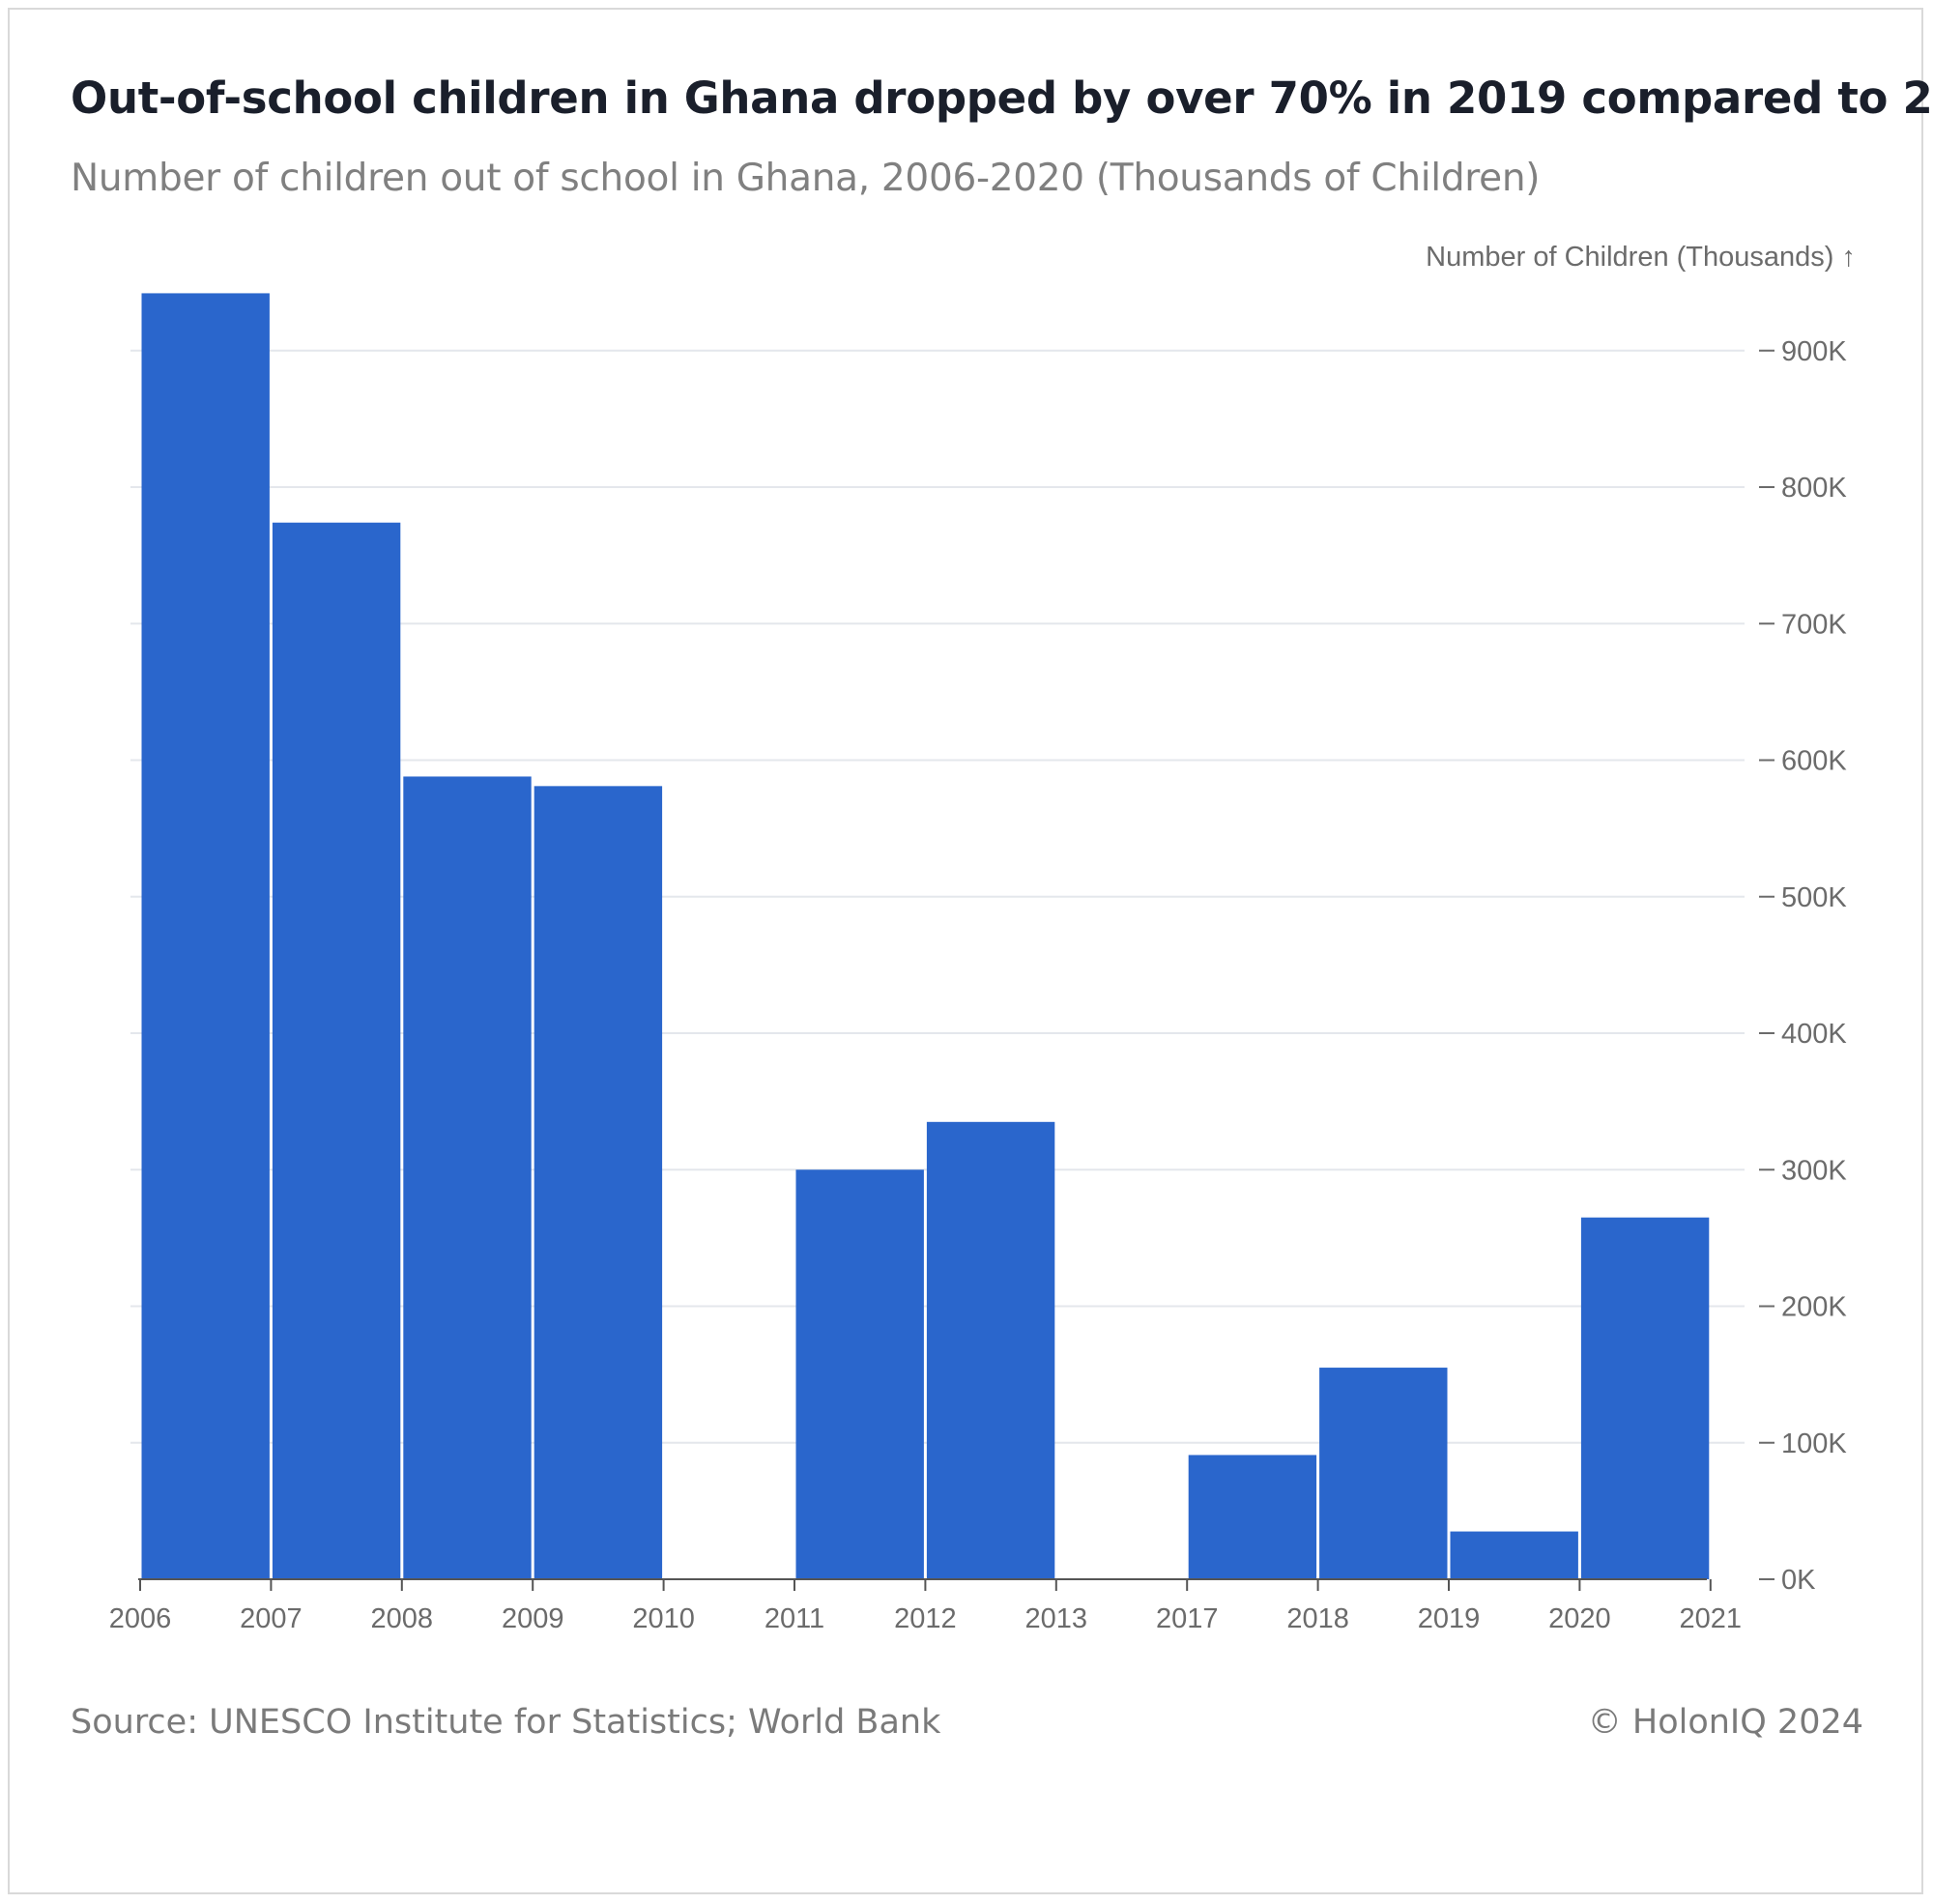  What do you see at coordinates (402, 1619) in the screenshot?
I see `x-tick-label: 2008` at bounding box center [402, 1619].